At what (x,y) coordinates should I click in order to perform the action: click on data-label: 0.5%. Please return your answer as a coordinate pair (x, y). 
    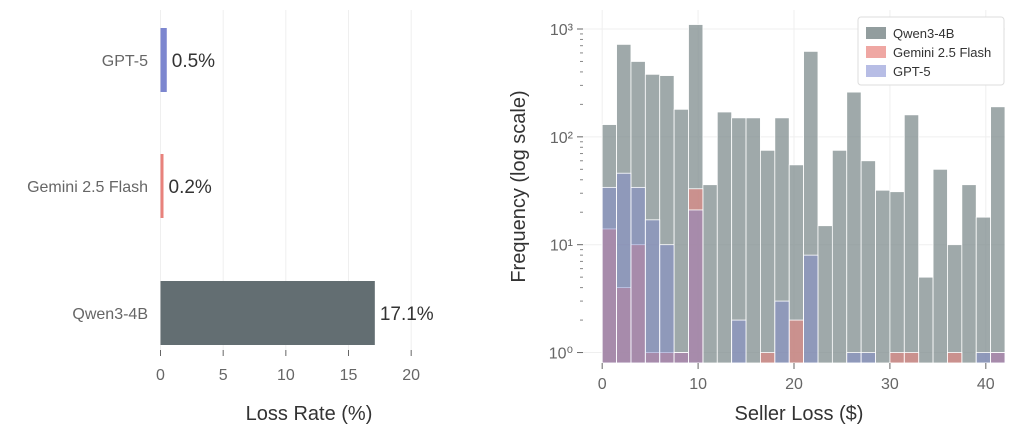
    Looking at the image, I should click on (193, 61).